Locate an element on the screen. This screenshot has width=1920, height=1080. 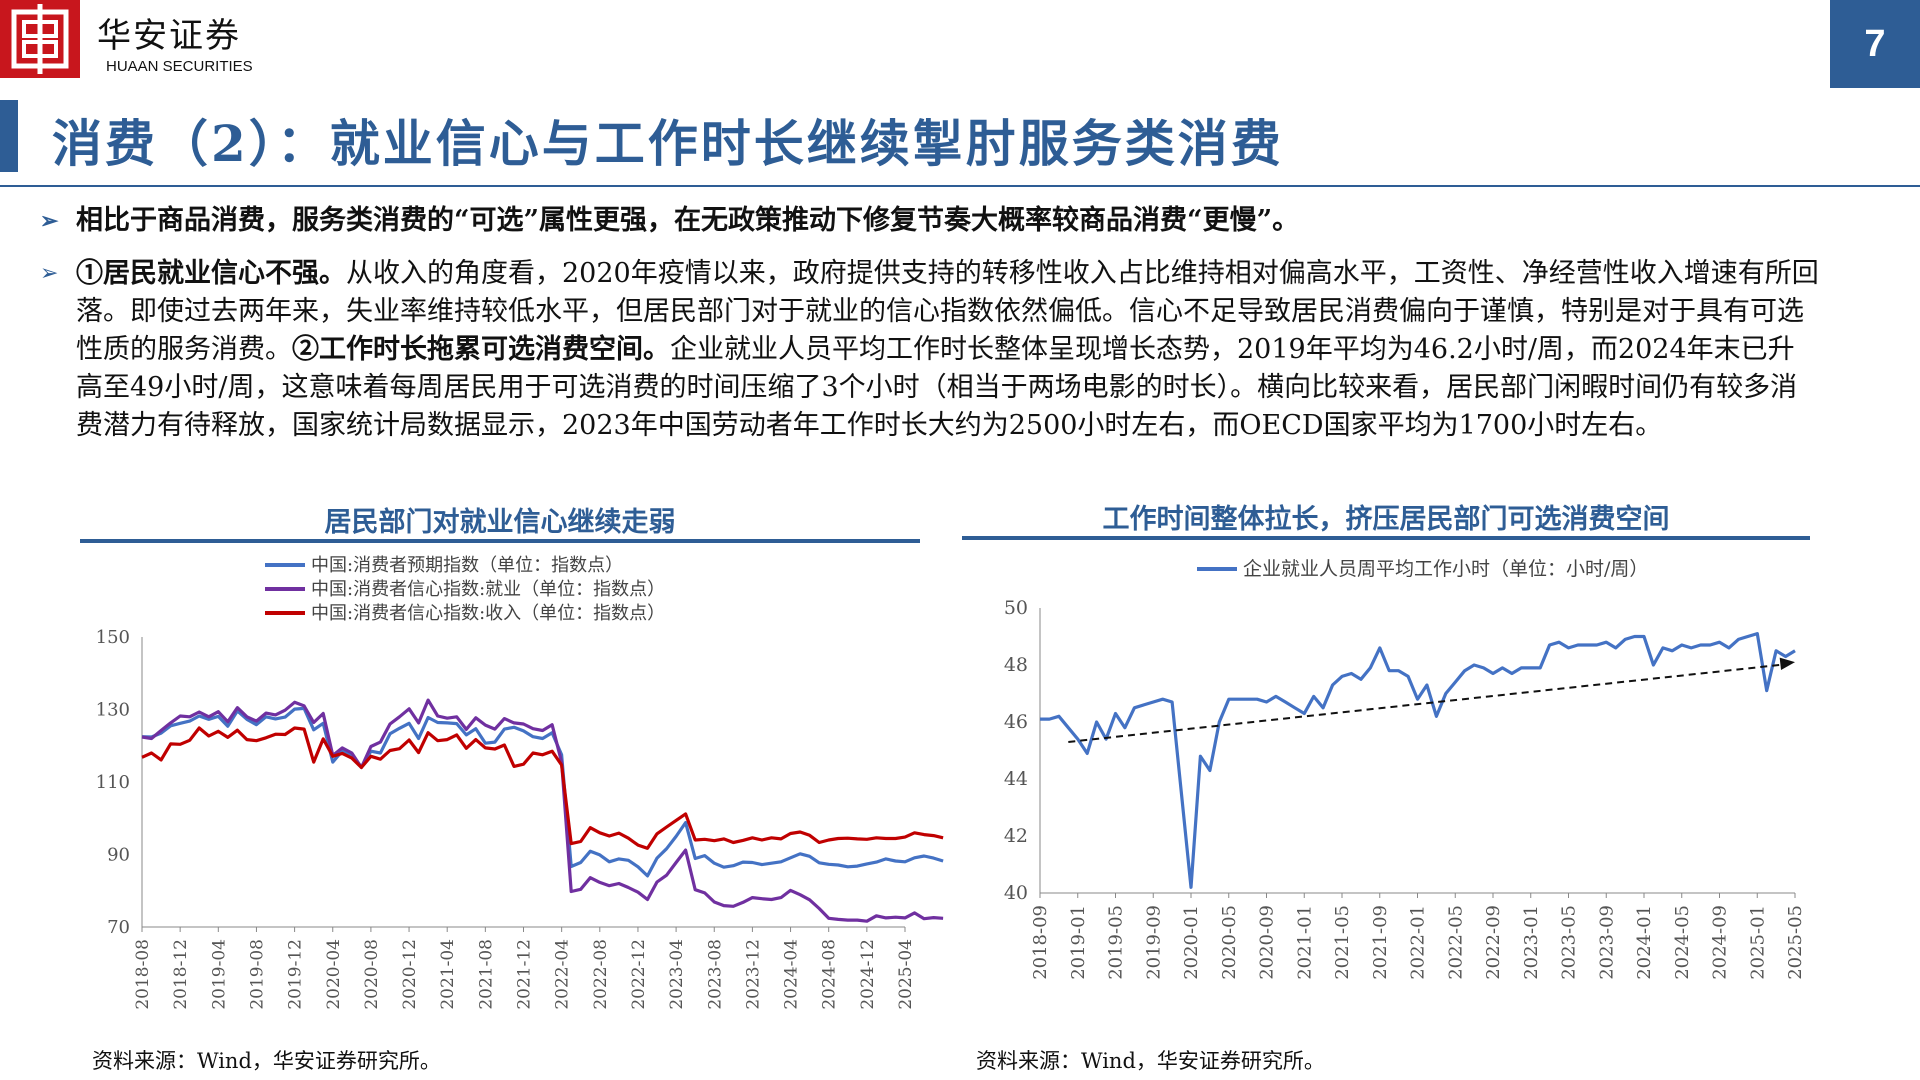
y-tick-label: 70 is located at coordinates (118, 927).